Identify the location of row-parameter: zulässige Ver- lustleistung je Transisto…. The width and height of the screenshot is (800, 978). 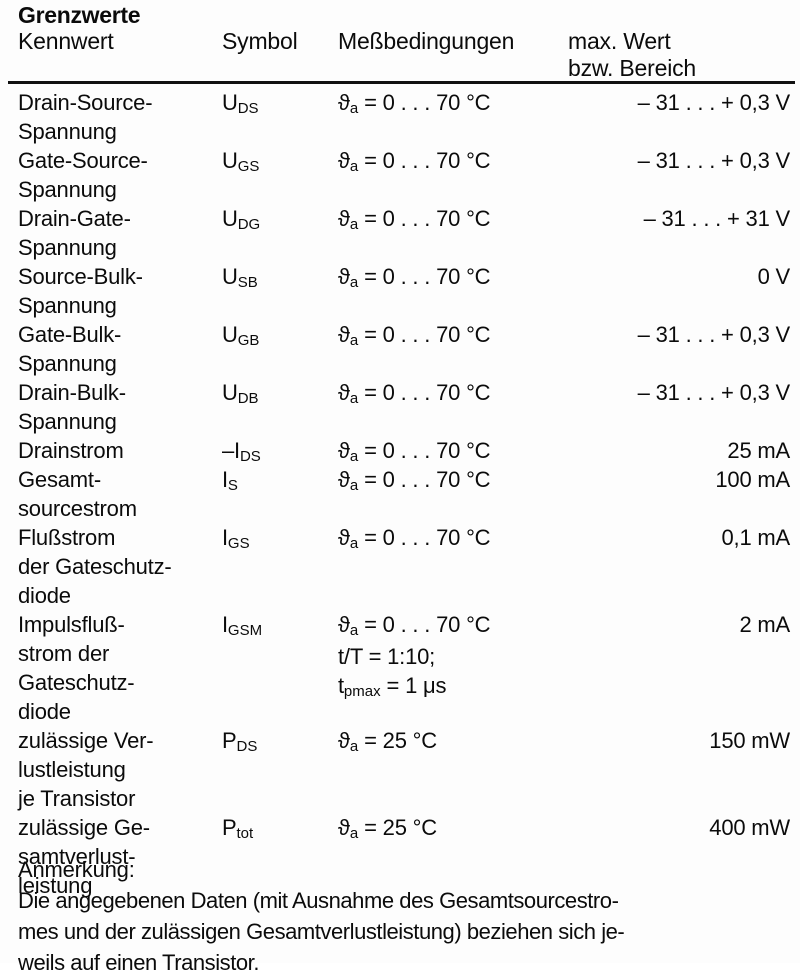
(86, 769).